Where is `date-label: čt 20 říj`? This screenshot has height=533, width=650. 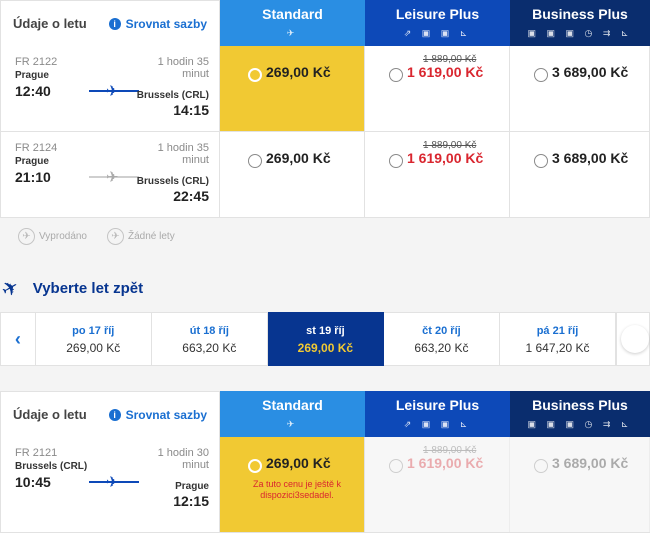 date-label: čt 20 říj is located at coordinates (441, 331).